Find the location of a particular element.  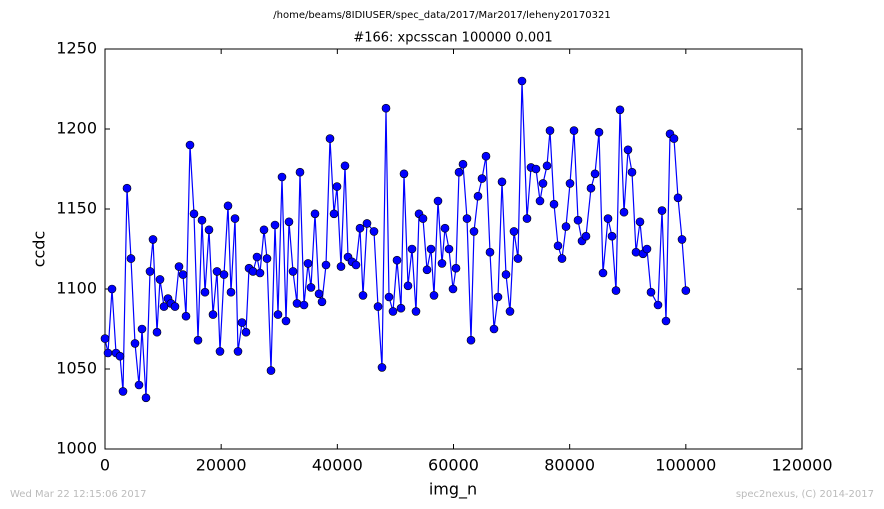

chart-title: #166: xpcsscan 100000 0.001 is located at coordinates (452, 38).